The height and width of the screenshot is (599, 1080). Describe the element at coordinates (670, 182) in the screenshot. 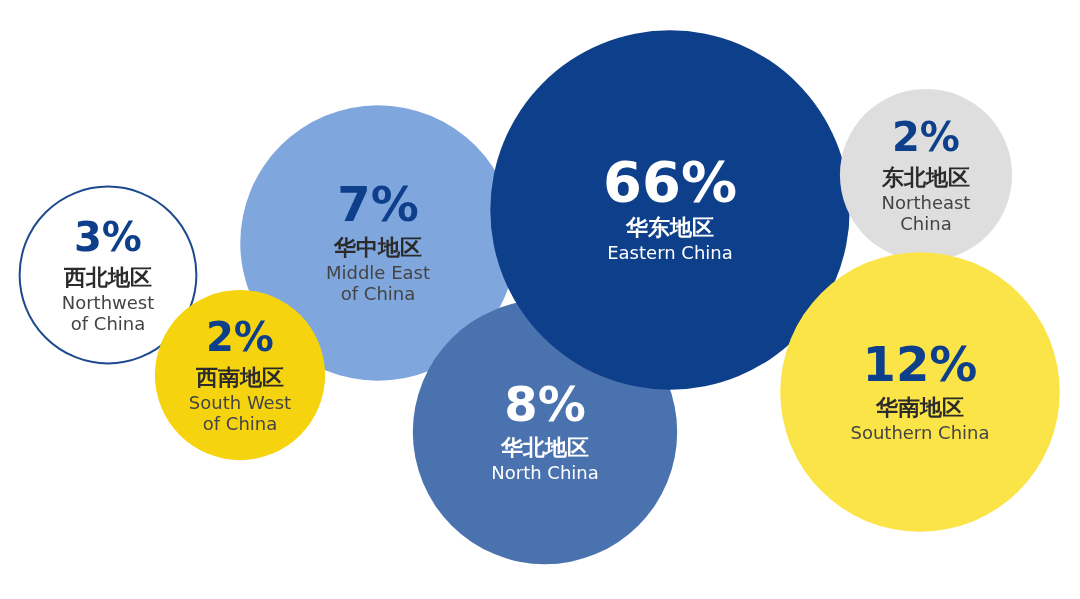

I see `data-label: 66%` at that location.